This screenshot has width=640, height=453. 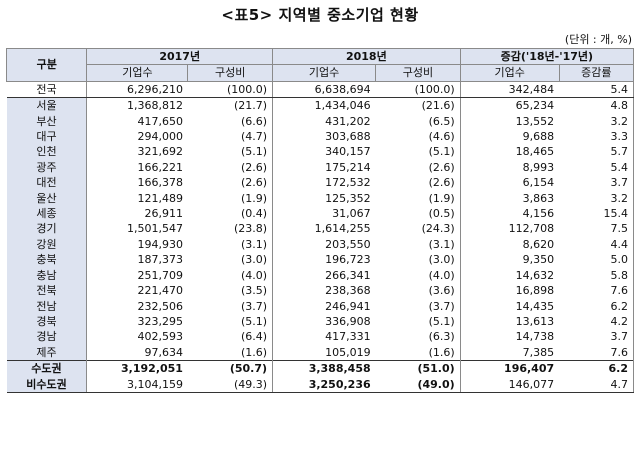 I want to click on ratio-2017: (3.0), so click(x=254, y=260).